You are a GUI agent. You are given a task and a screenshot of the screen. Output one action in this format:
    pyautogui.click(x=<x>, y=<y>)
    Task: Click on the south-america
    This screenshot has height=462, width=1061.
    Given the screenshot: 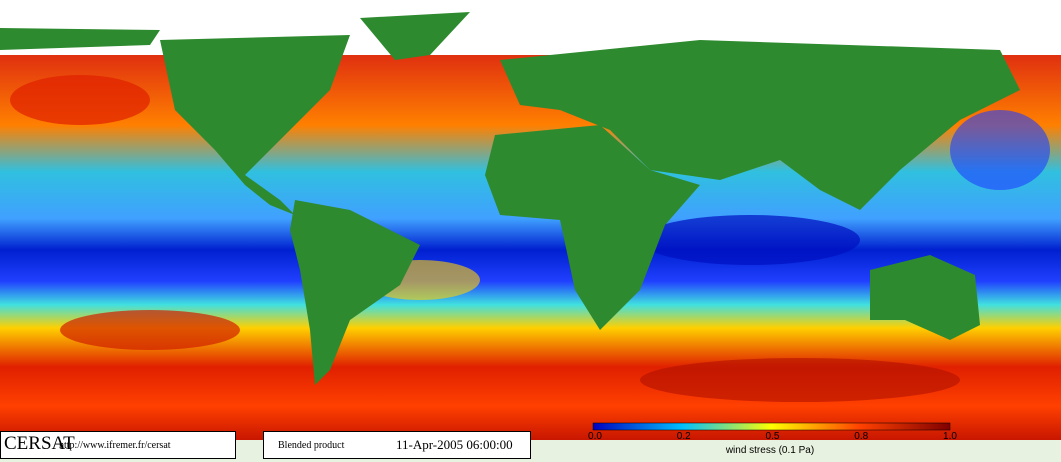 What is the action you would take?
    pyautogui.click(x=355, y=292)
    